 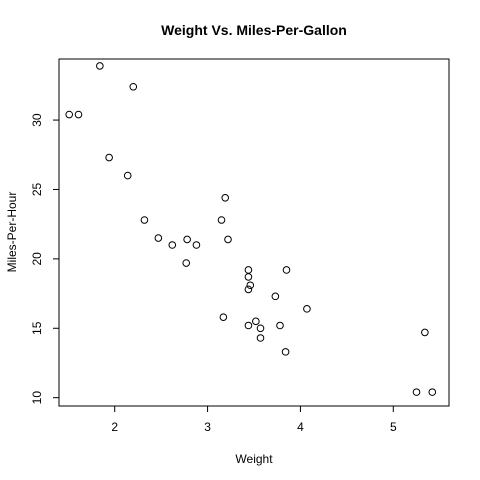 What do you see at coordinates (254, 420) in the screenshot?
I see `x-axis: 2 3 4 5` at bounding box center [254, 420].